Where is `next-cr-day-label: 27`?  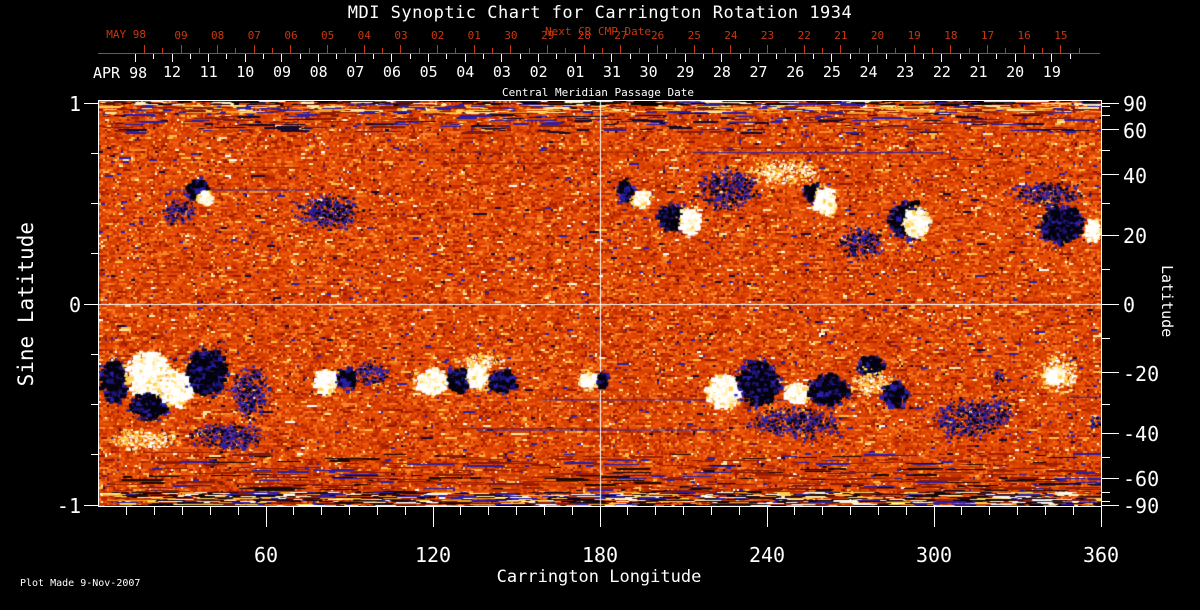 next-cr-day-label: 27 is located at coordinates (621, 35).